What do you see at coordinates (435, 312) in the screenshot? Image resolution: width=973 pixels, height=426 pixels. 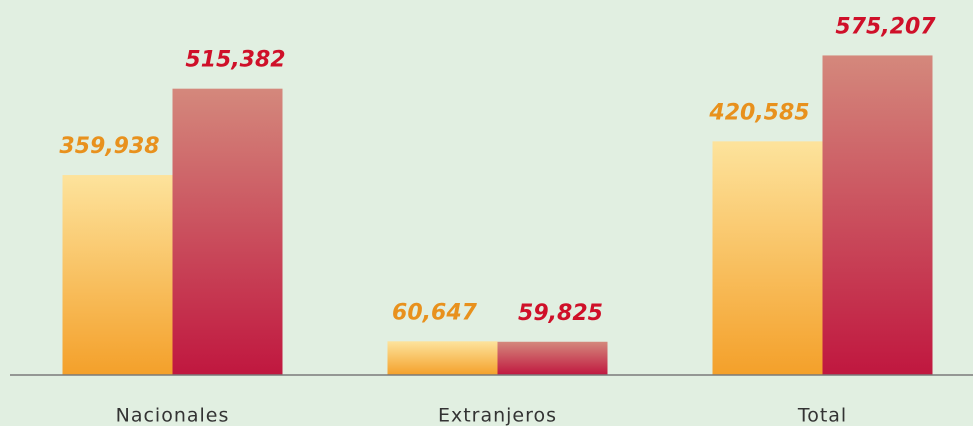 I see `value-label: 60,647` at bounding box center [435, 312].